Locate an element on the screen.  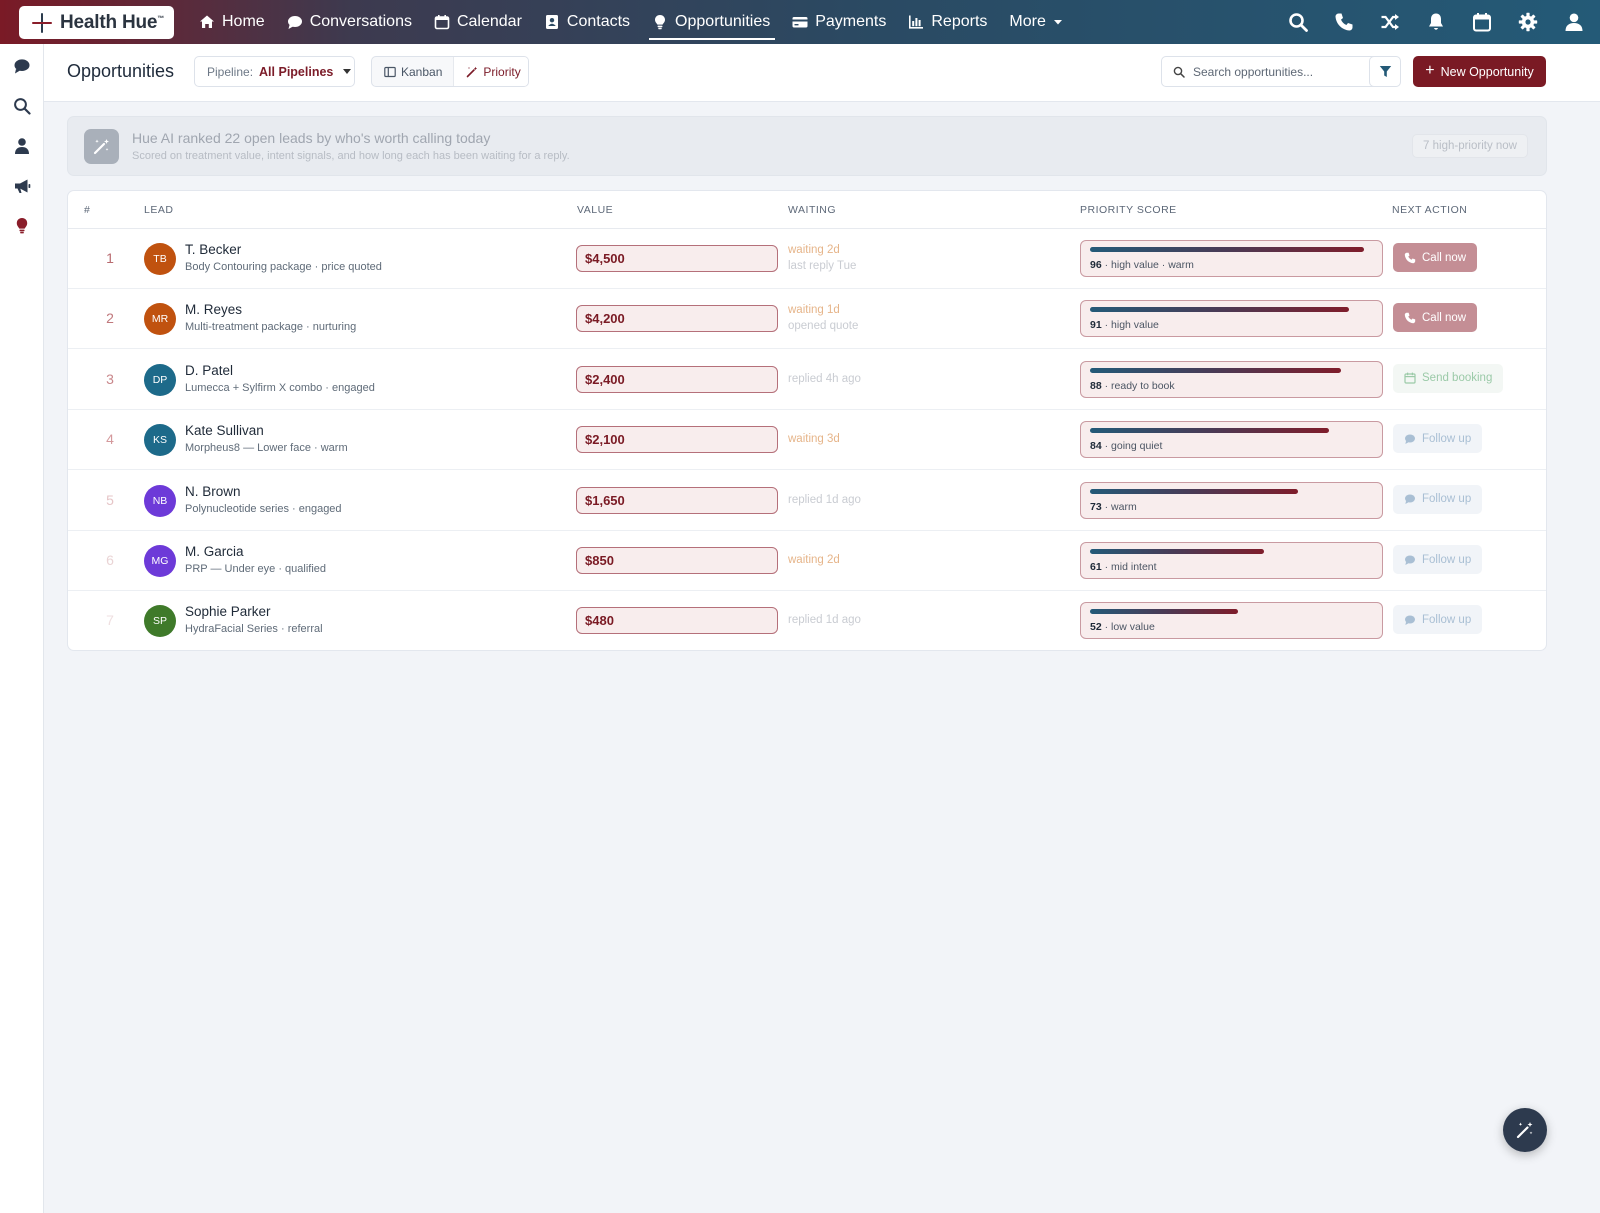
score-text: 84 · going quiet is located at coordinates (1126, 446).